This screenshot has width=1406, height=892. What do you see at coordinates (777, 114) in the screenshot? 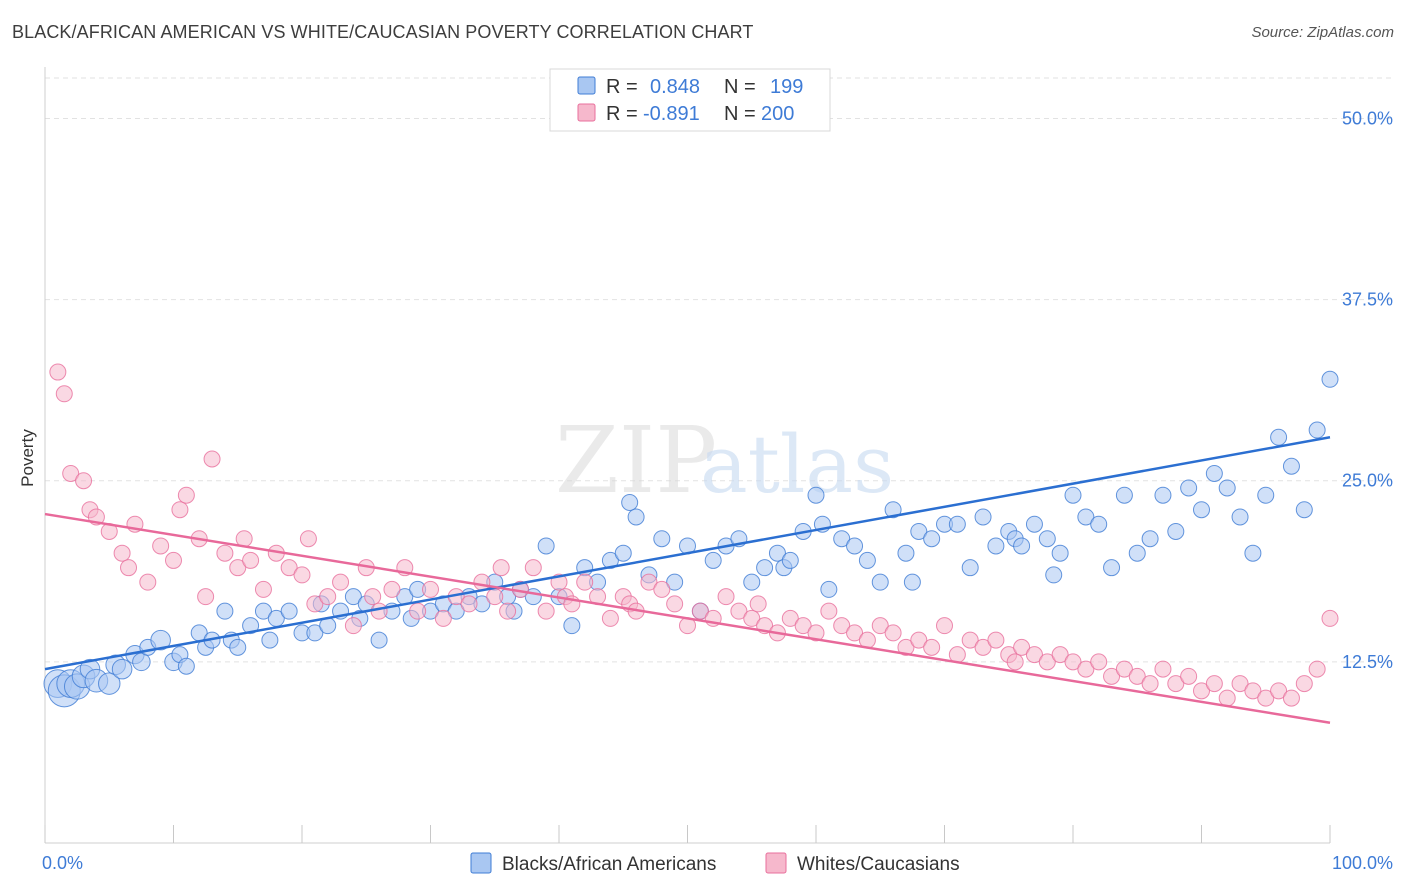
I see `legend-n-value-pink: 200` at bounding box center [777, 114].